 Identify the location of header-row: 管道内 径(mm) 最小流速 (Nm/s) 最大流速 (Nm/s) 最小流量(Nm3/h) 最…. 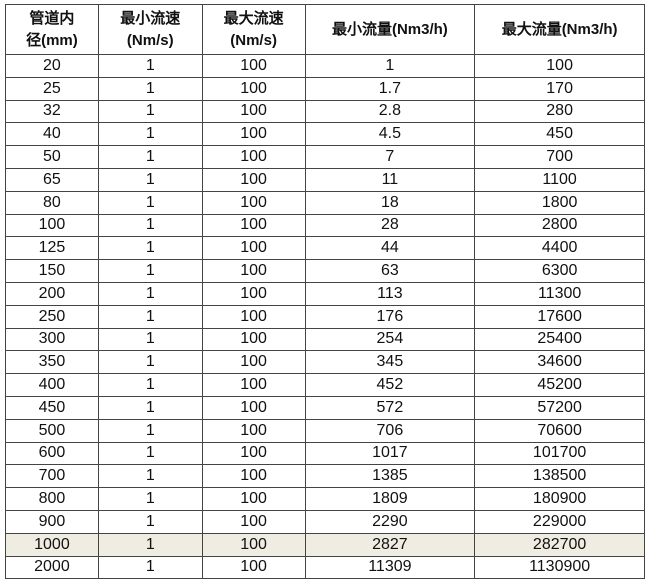
(325, 29).